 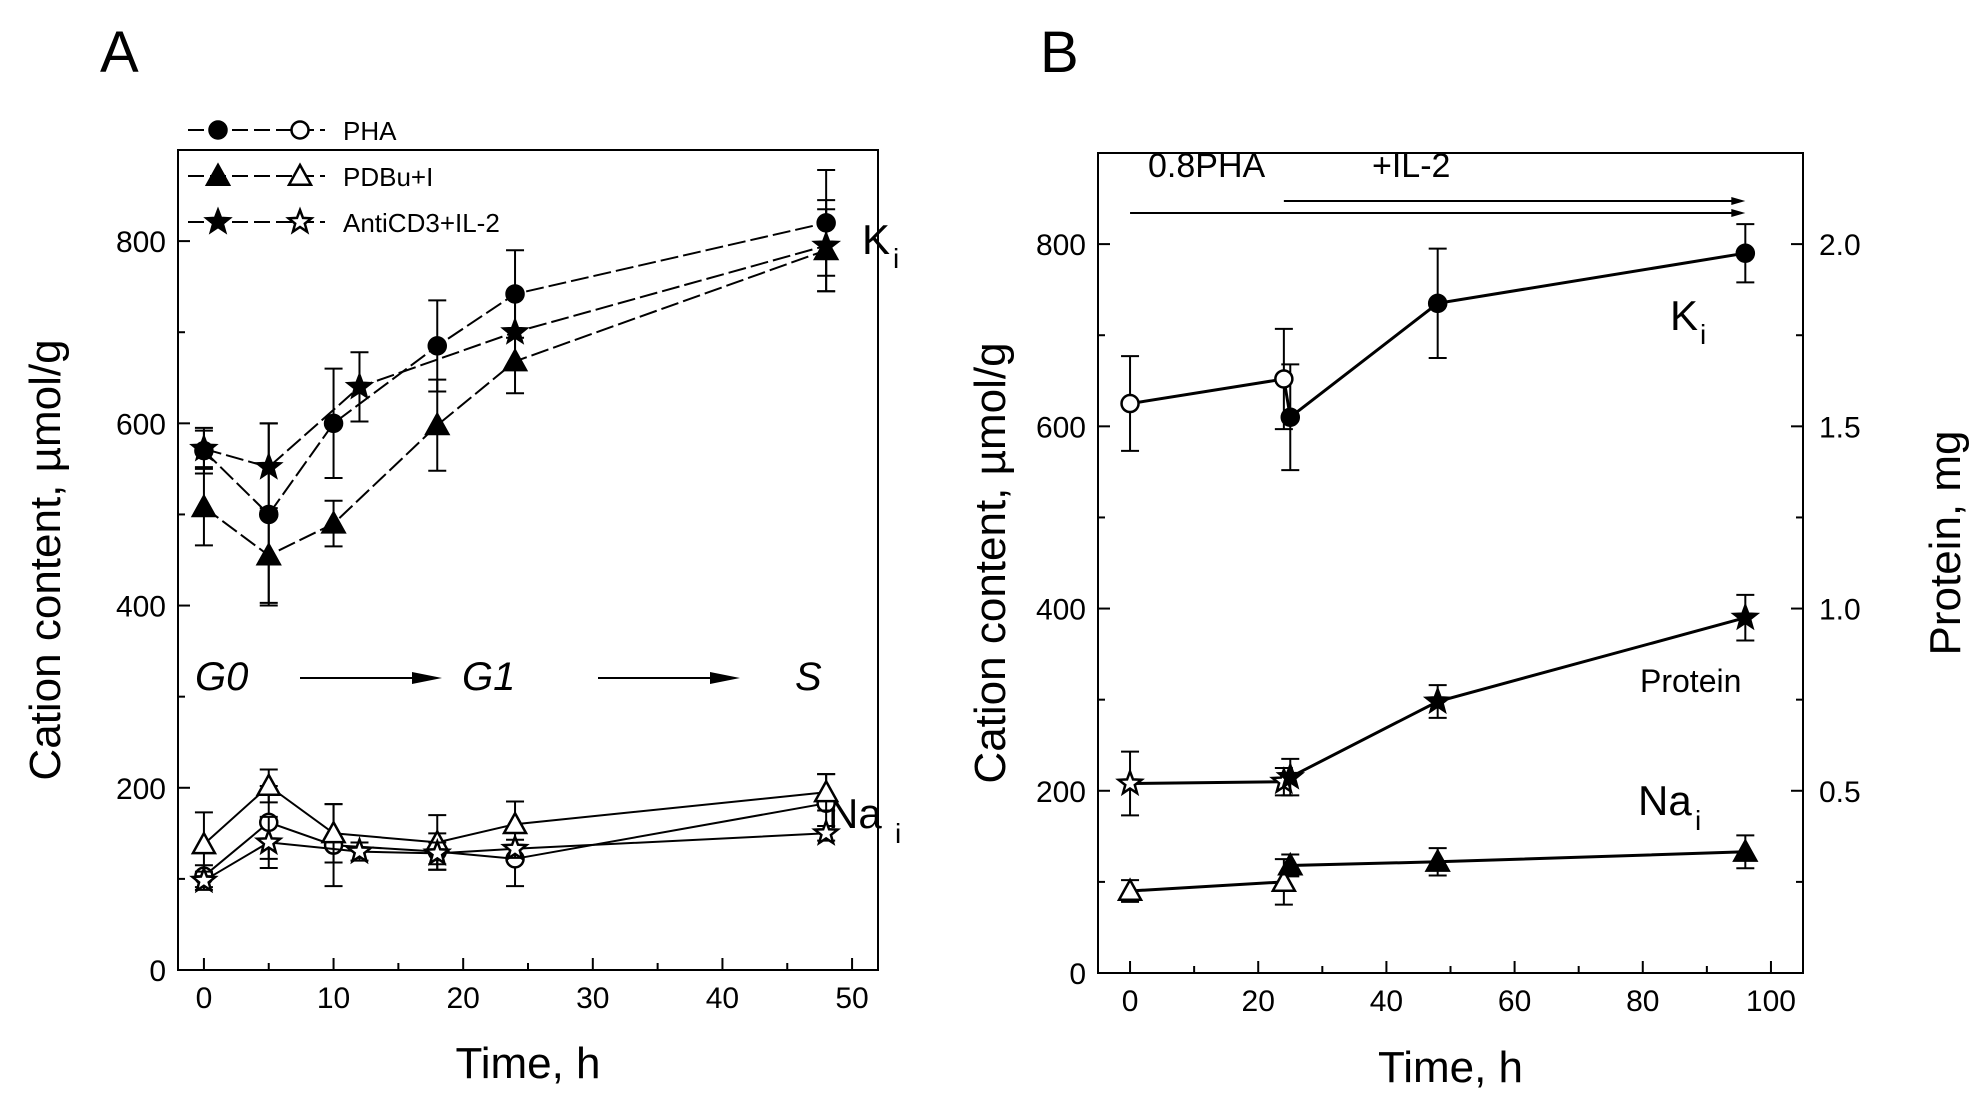 I want to click on y-right-tick-label: 2.0, so click(x=1840, y=245).